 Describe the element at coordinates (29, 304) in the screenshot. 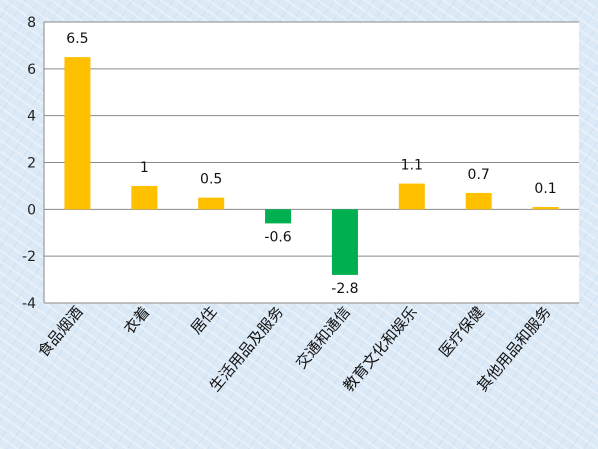

I see `y-tick-label: -4` at that location.